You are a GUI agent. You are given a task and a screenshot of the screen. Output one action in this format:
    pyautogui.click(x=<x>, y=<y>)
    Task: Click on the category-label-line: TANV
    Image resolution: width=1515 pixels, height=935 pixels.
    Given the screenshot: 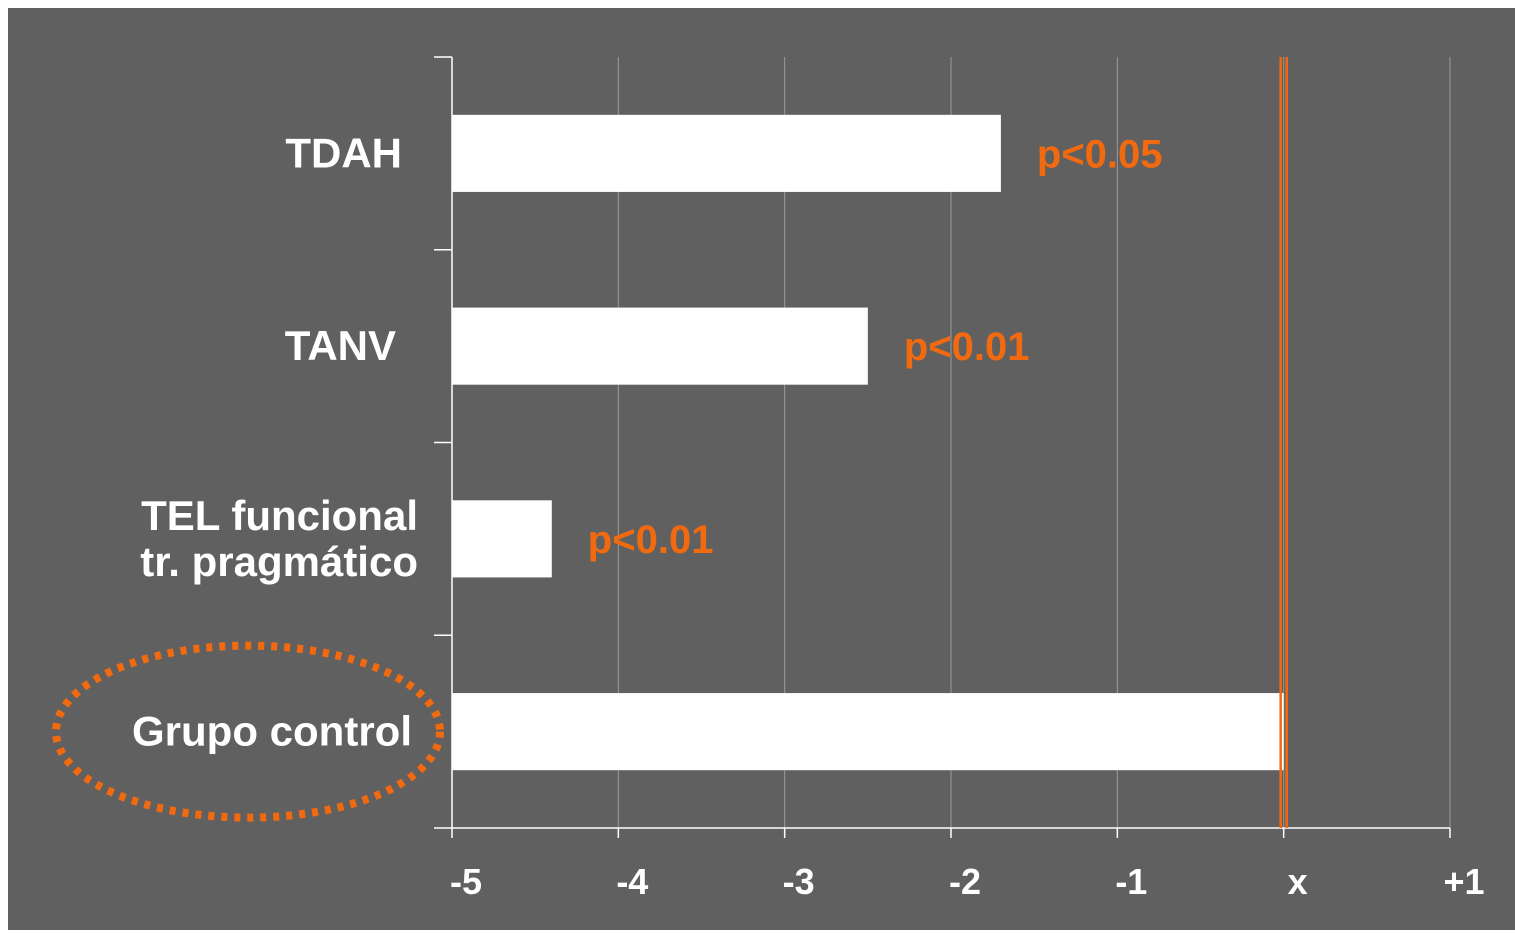 What is the action you would take?
    pyautogui.click(x=340, y=345)
    